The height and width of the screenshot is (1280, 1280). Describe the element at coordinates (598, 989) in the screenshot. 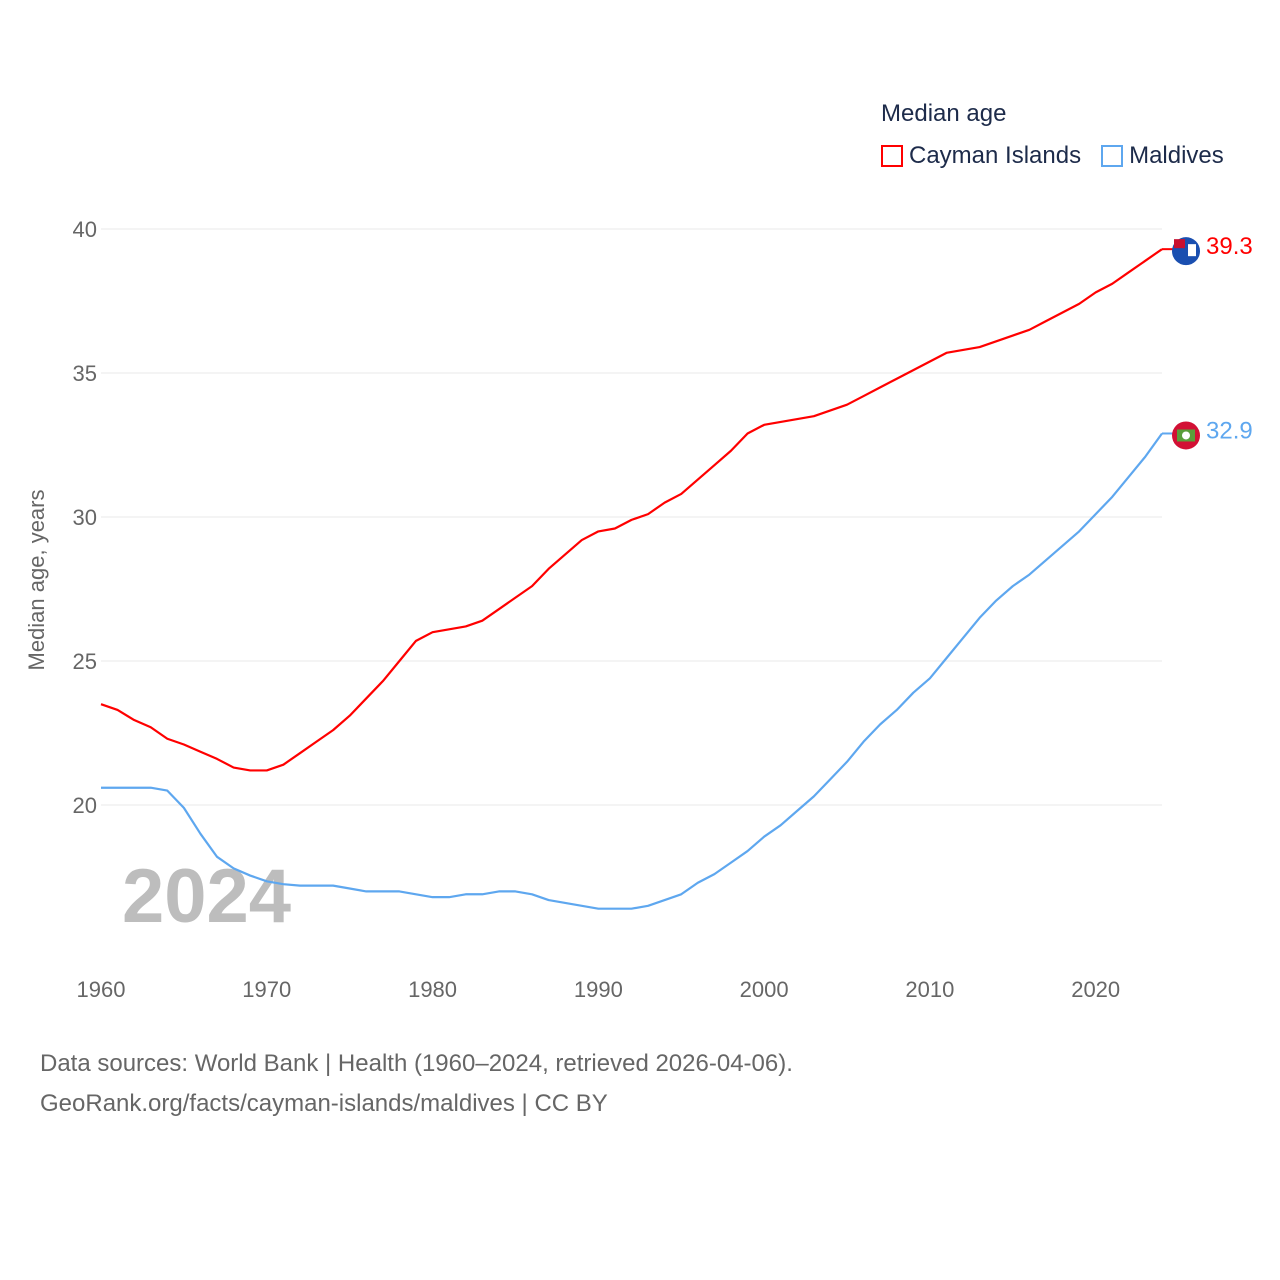

I see `x-tick-label: 1990` at that location.